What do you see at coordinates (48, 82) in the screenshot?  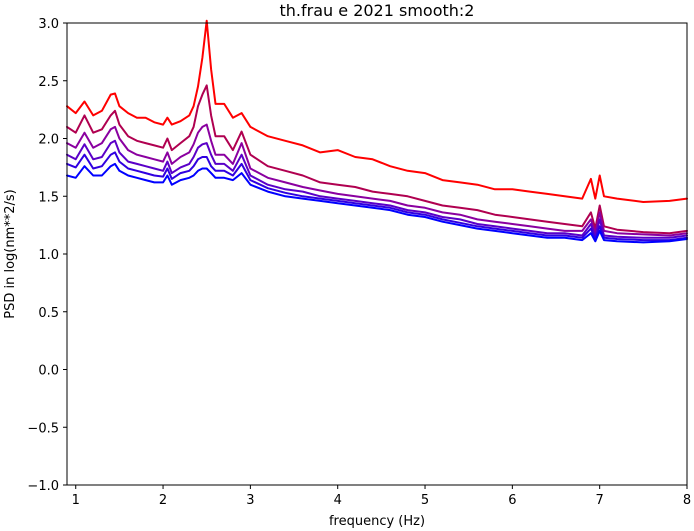 I see `y-tick-label: 2.5` at bounding box center [48, 82].